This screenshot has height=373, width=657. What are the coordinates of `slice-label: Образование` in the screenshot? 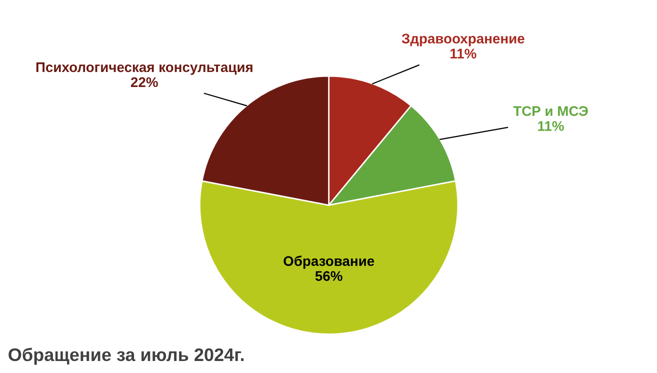 It's located at (329, 262).